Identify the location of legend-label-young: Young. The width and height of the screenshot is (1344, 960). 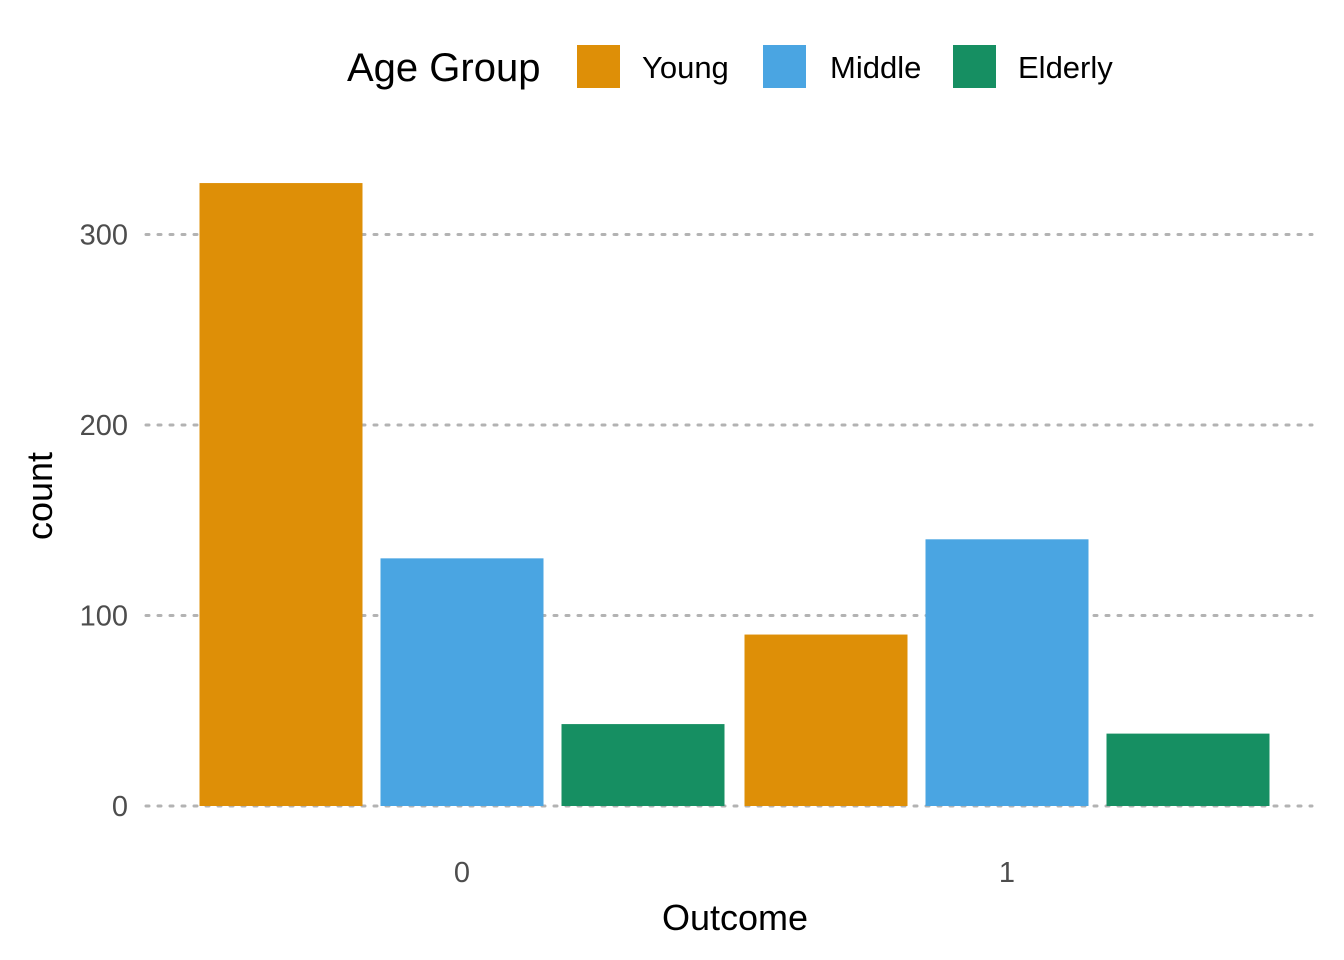
(685, 67).